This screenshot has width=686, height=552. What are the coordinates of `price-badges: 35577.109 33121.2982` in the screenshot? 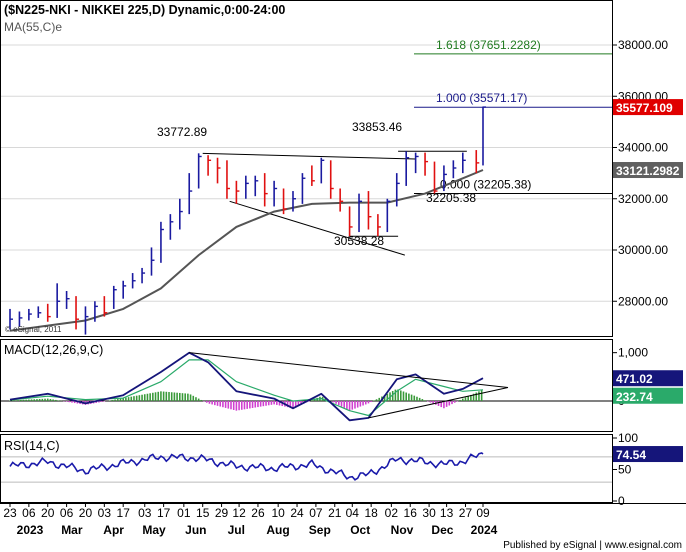 It's located at (648, 139).